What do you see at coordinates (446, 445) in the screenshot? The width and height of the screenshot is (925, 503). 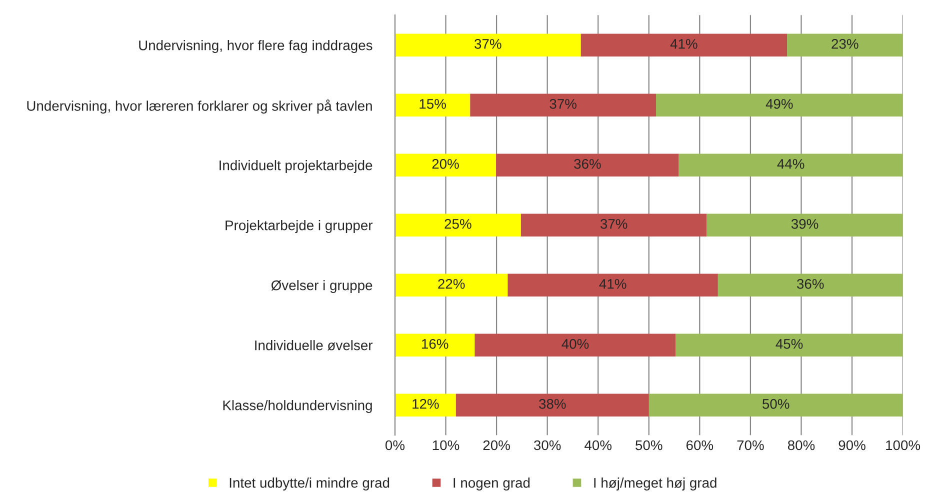 I see `x-tick-label: 10%` at bounding box center [446, 445].